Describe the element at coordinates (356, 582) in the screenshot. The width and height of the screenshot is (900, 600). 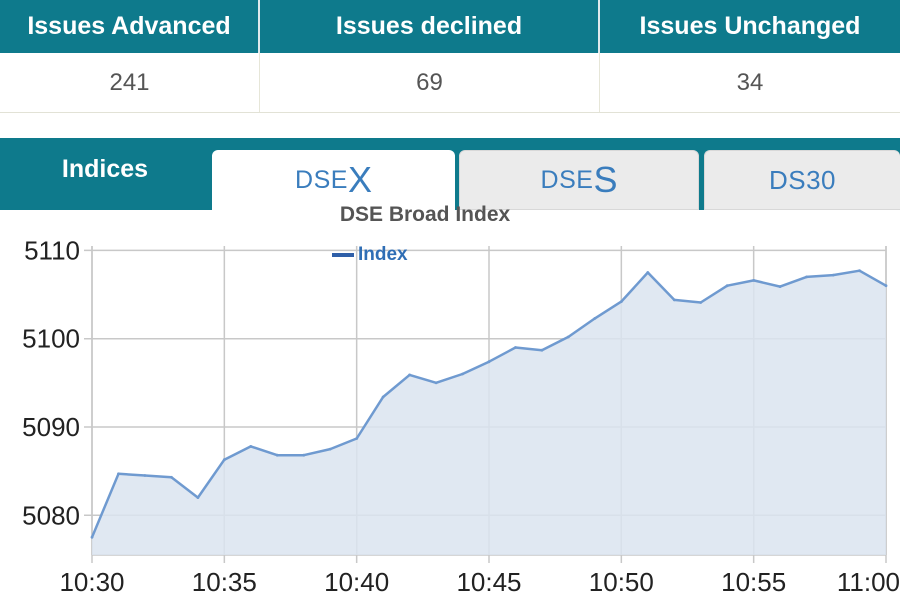
I see `x-tick-label: 10:40` at that location.